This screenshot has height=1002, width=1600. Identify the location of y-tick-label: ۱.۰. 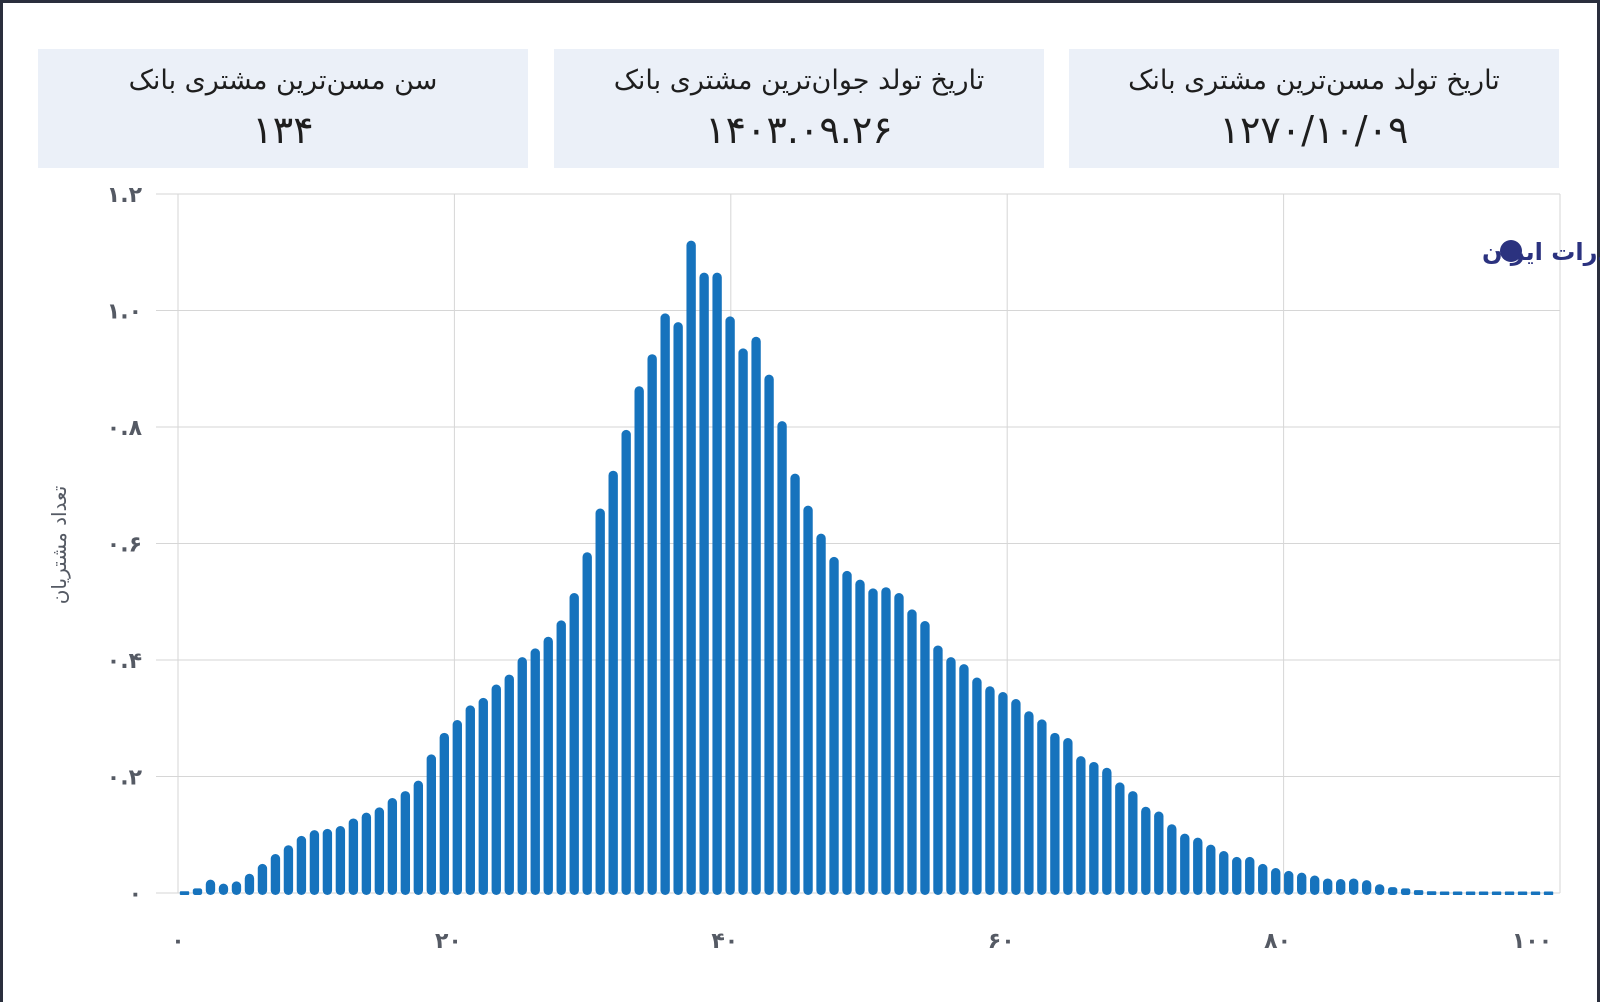
(124, 312).